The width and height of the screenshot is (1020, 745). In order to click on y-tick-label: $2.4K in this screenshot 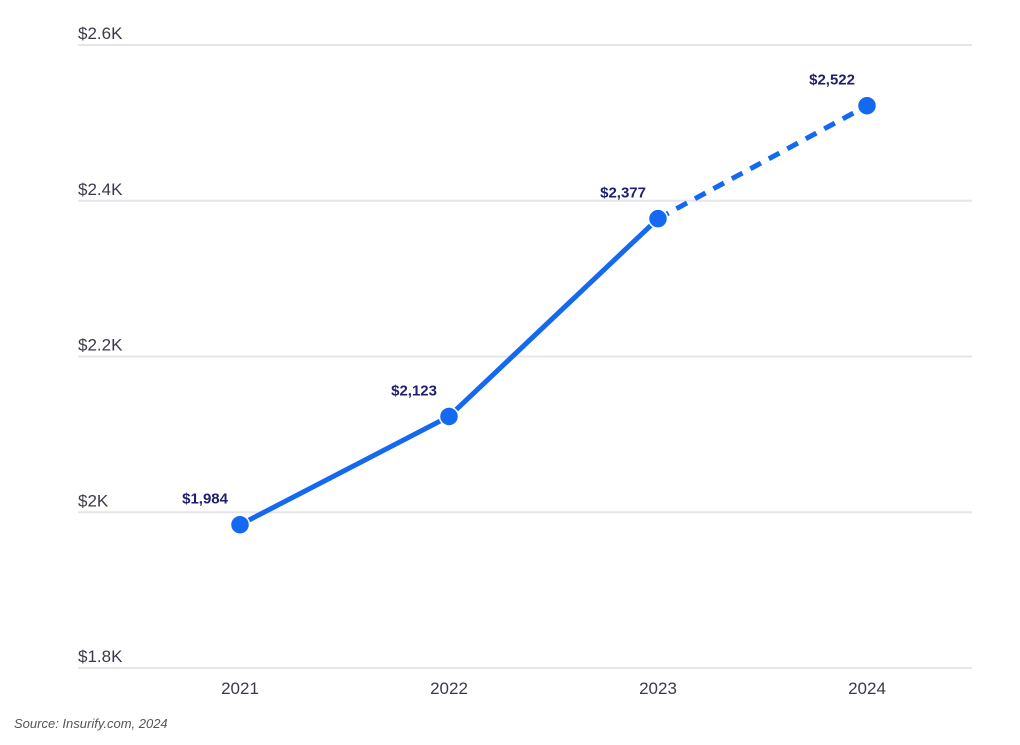, I will do `click(100, 189)`.